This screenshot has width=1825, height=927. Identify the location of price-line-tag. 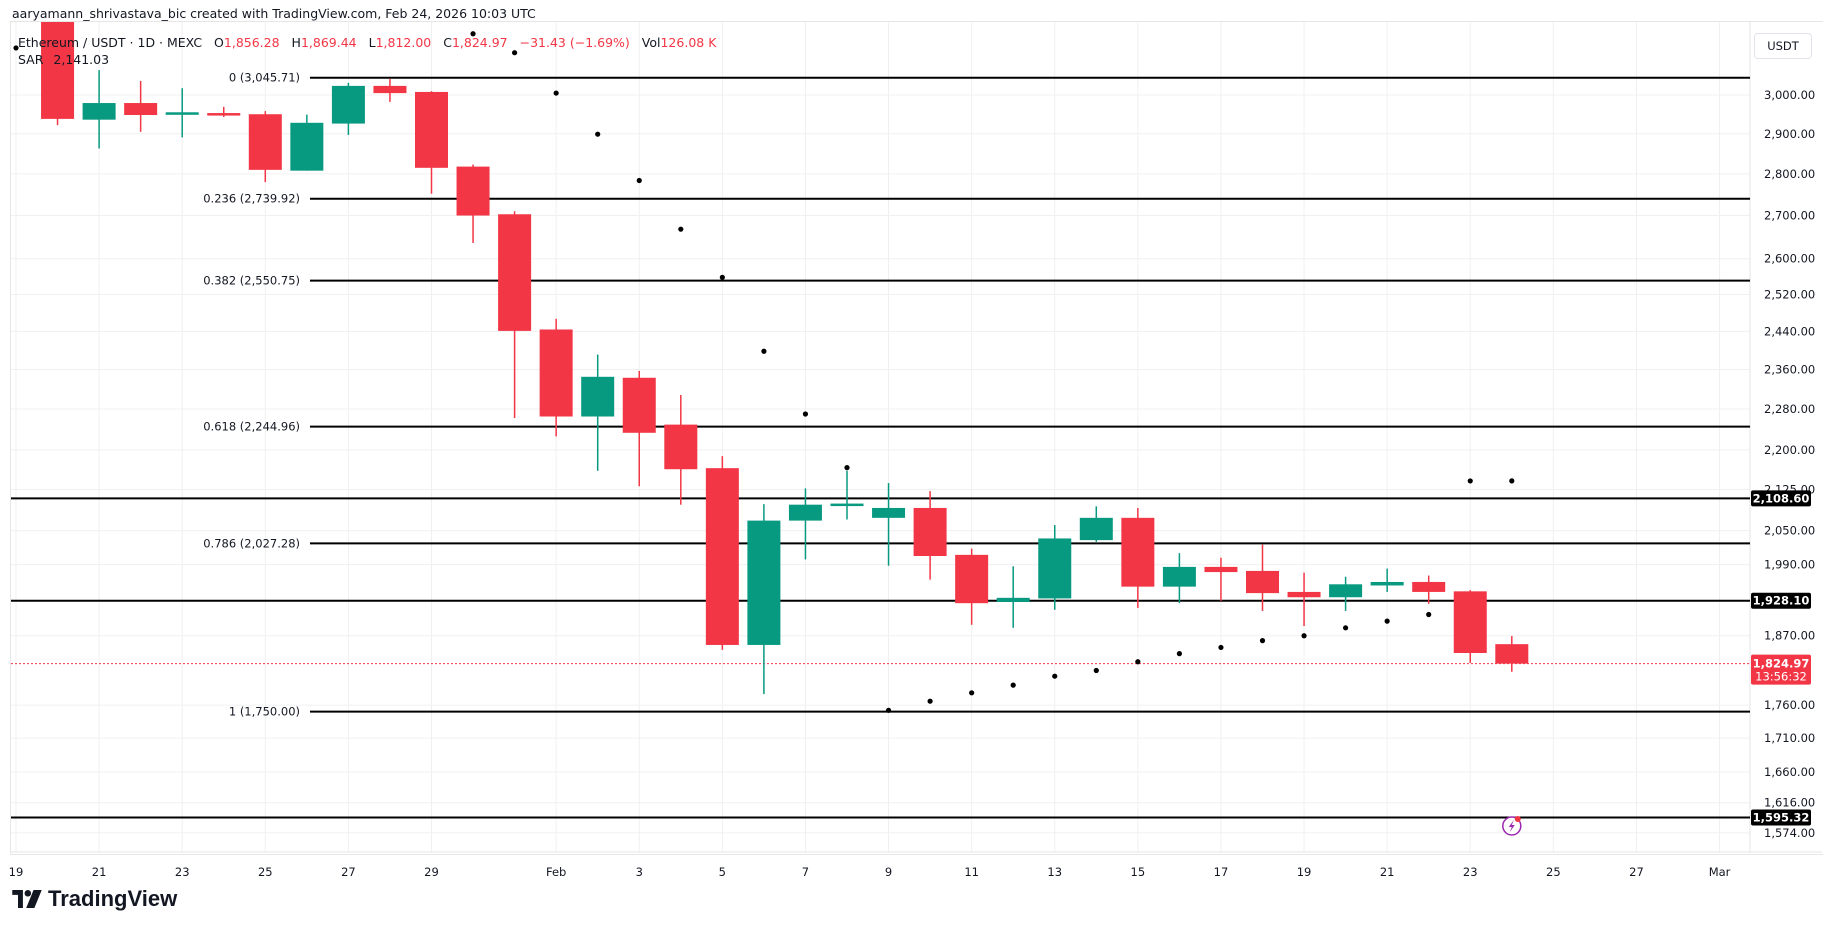
(1781, 817).